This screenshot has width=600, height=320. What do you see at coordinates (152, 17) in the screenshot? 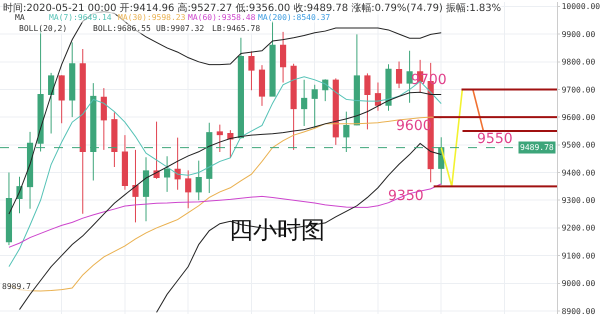
I see `annotation: MA(30):9598.23` at bounding box center [152, 17].